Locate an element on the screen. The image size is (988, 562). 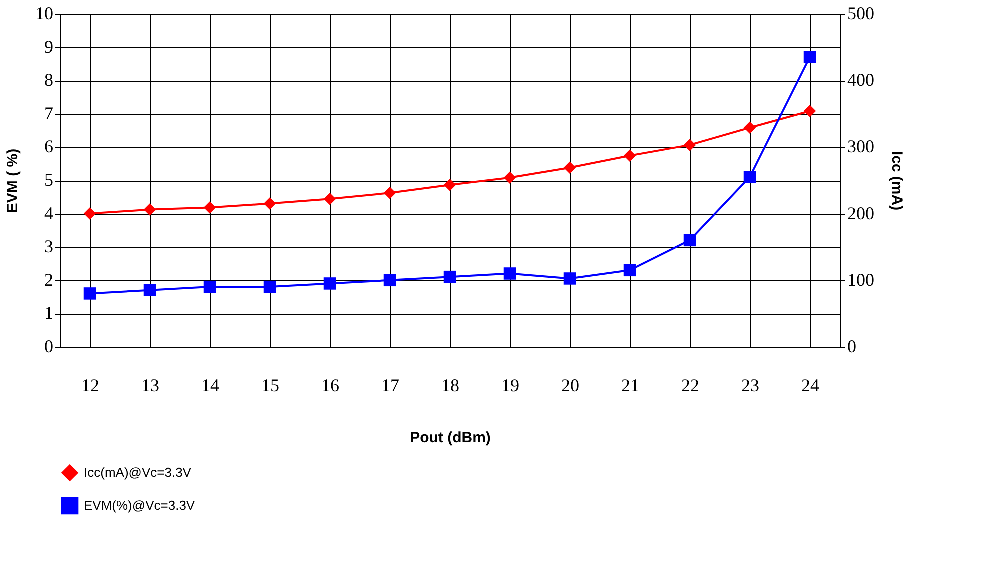
y2-tick-label: 0 is located at coordinates (852, 346).